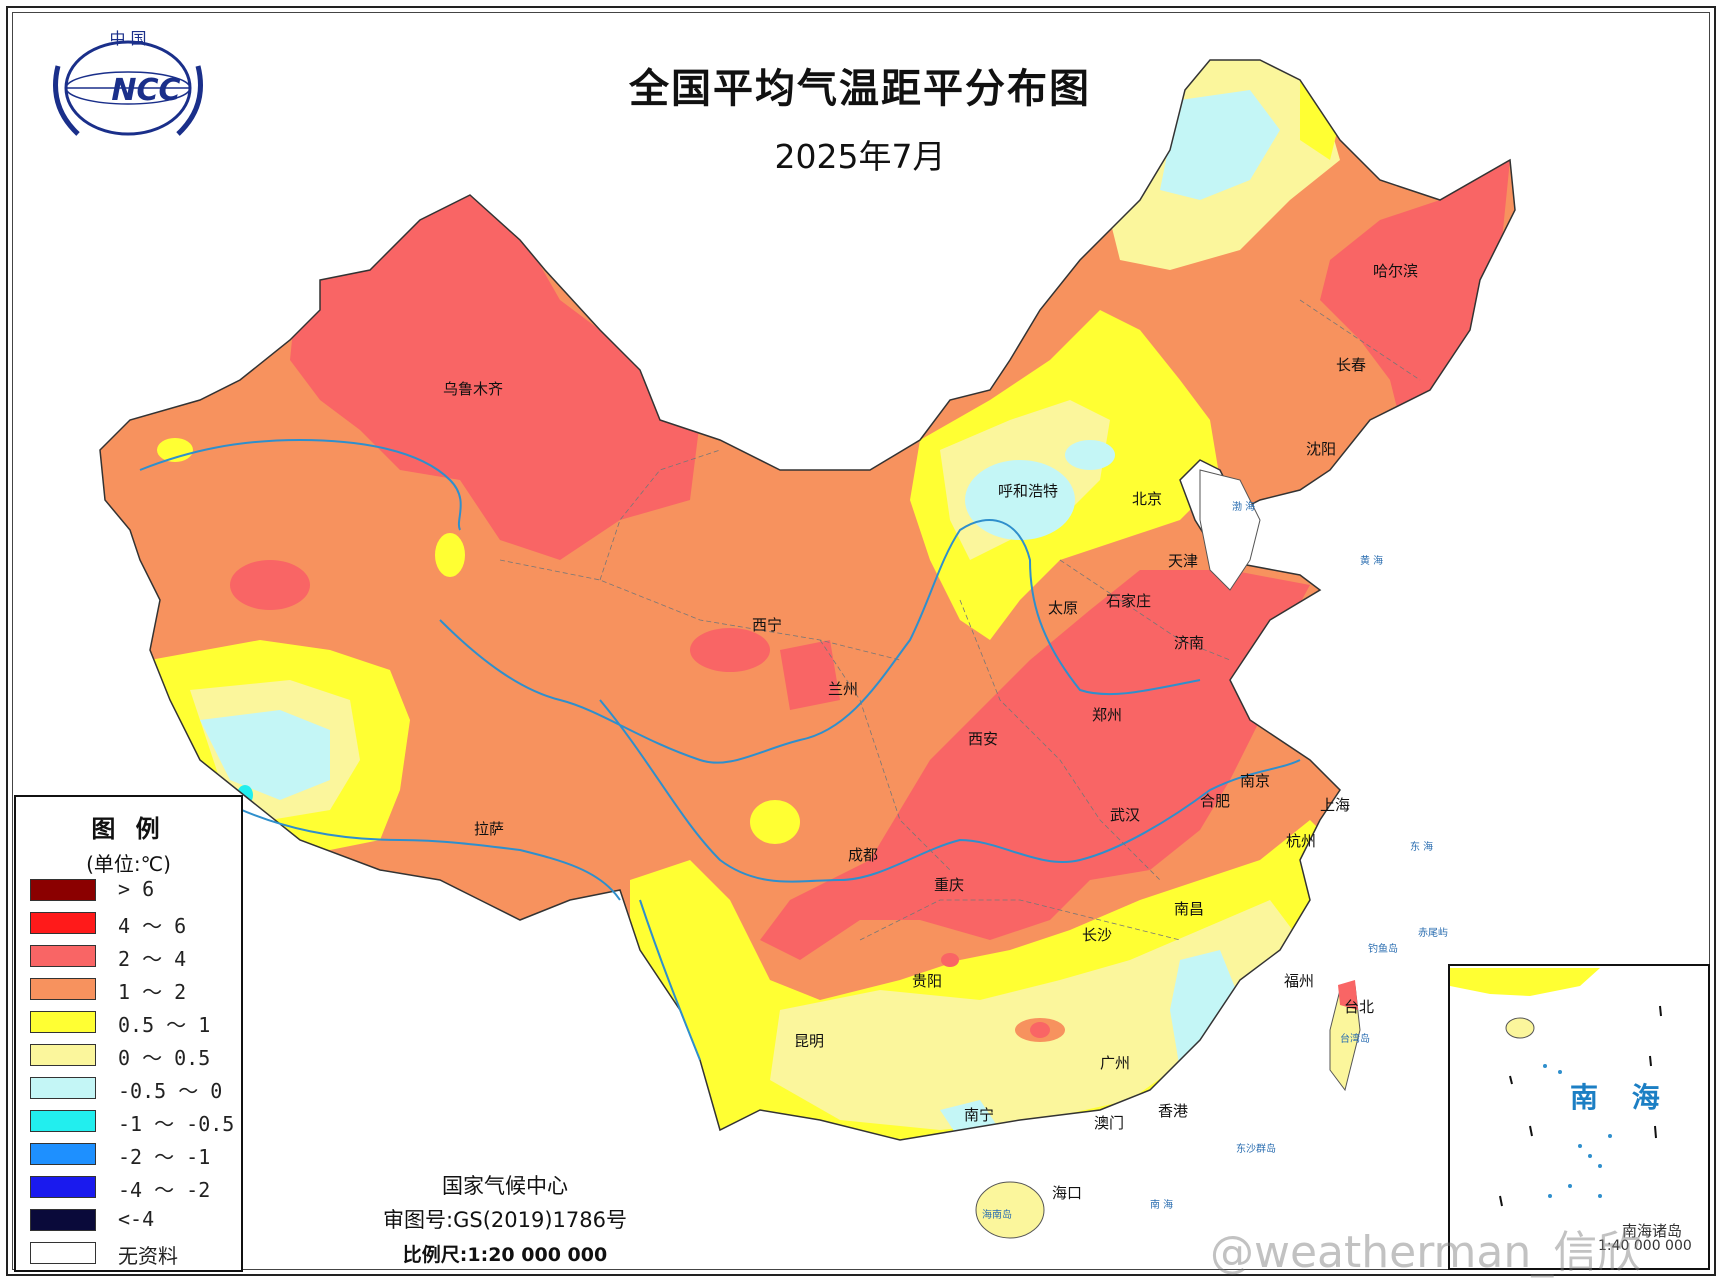 This screenshot has height=1285, width=1726. I want to click on footer-approval: 审图号:GS(2019)1786号, so click(505, 1220).